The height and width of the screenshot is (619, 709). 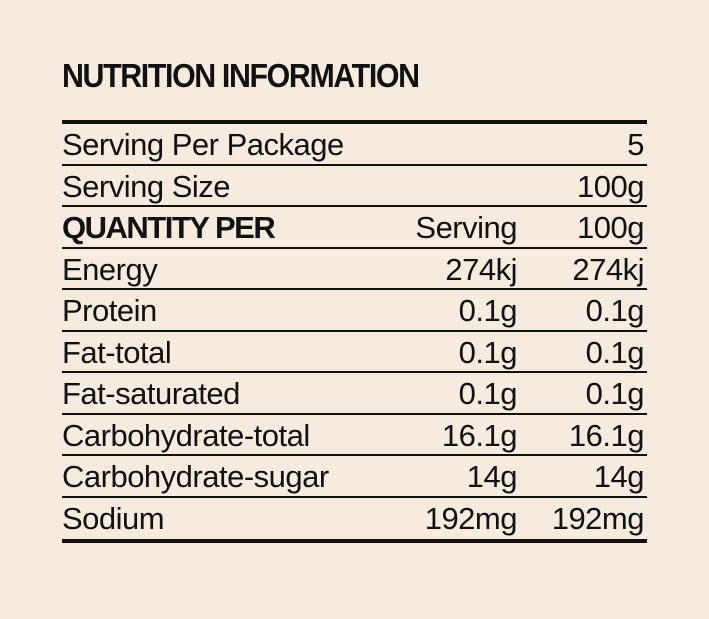 I want to click on nutrient-per-serving: 16.1g, so click(x=479, y=435).